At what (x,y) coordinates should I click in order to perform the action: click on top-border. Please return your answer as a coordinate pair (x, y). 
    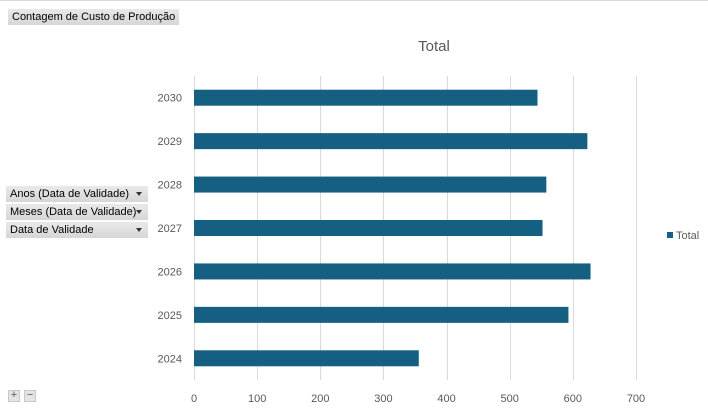
    Looking at the image, I should click on (354, 0).